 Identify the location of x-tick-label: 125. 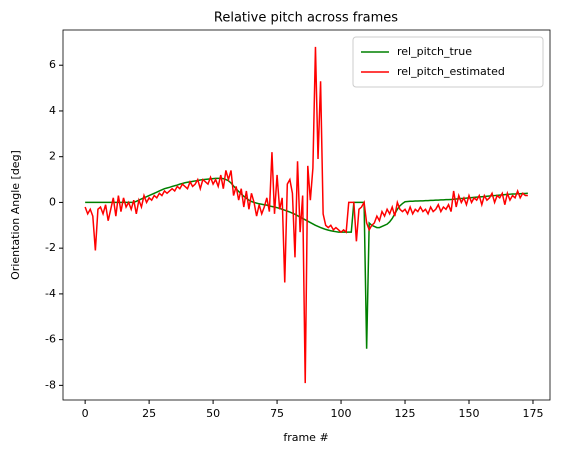
(405, 413).